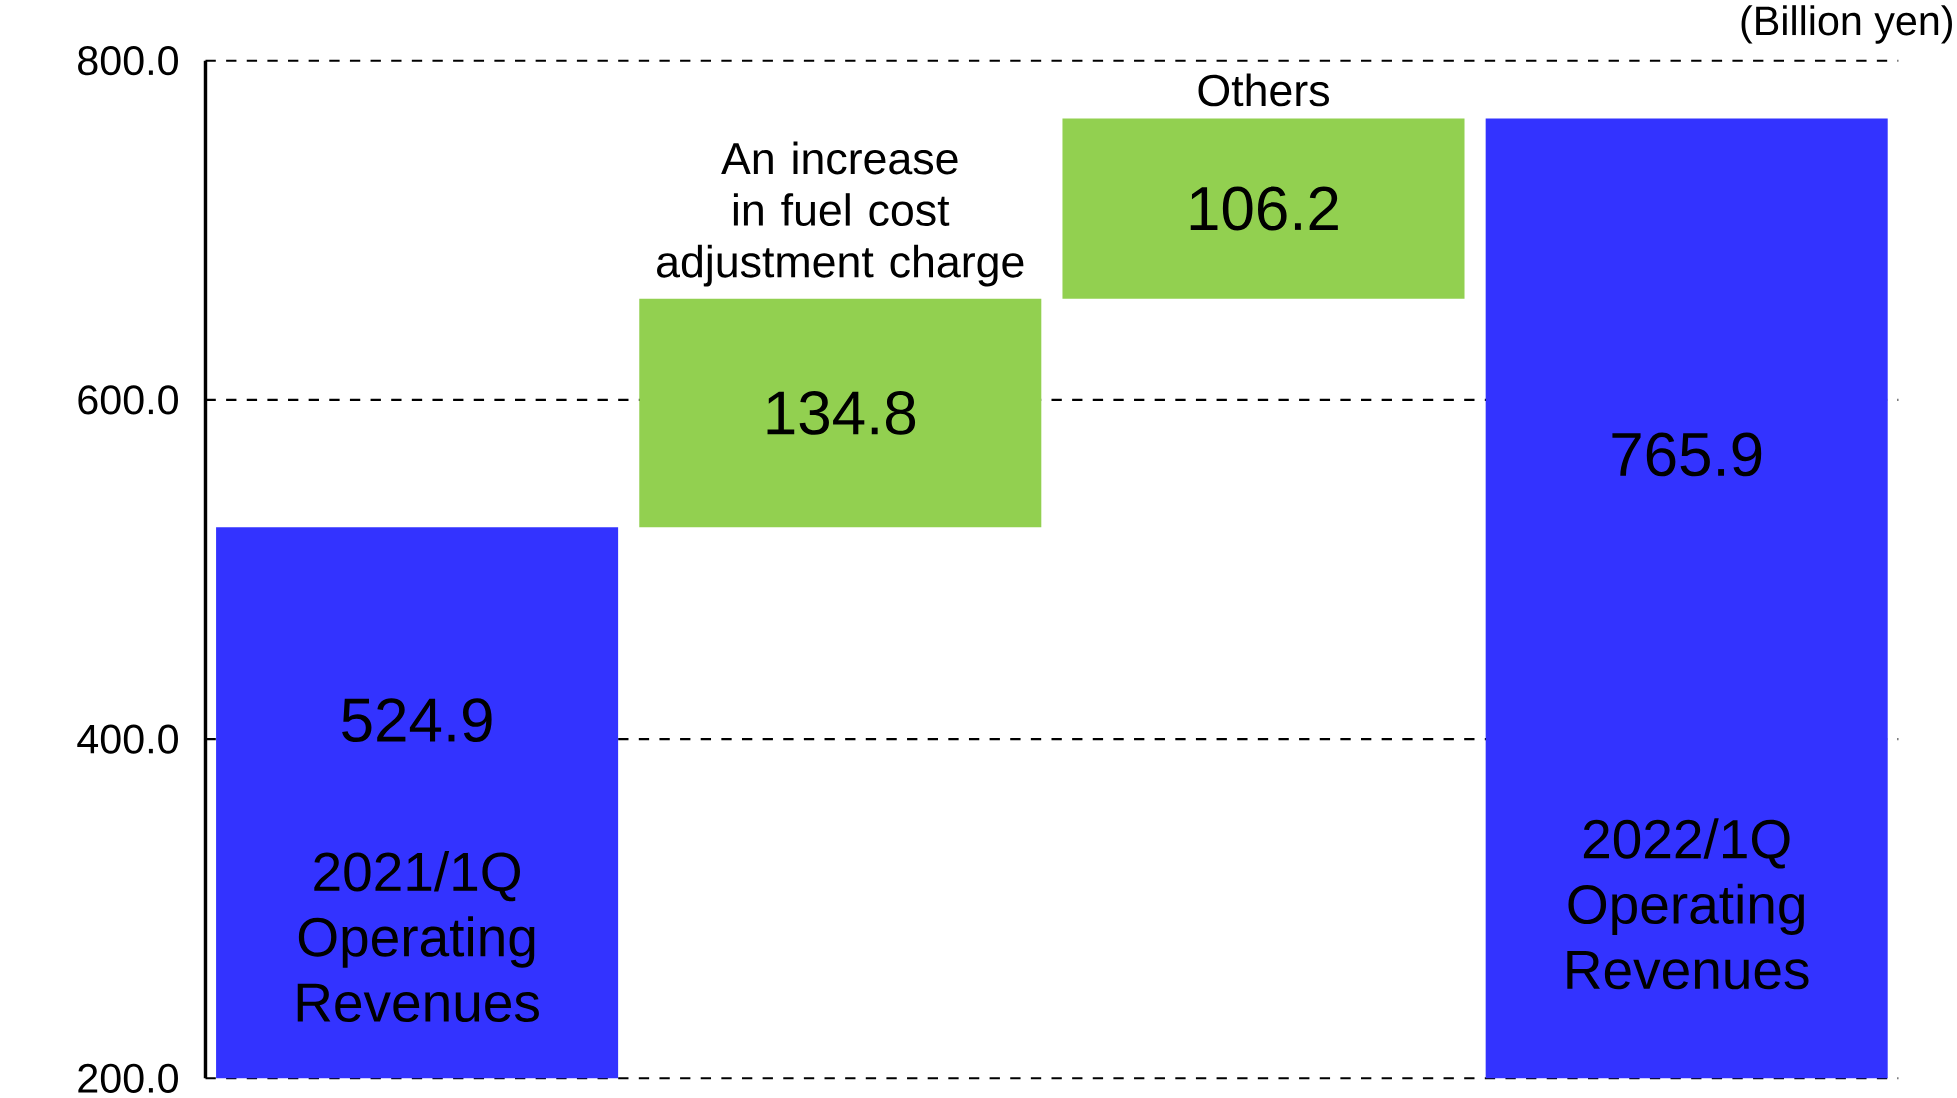  What do you see at coordinates (841, 413) in the screenshot?
I see `data-label: 134.8` at bounding box center [841, 413].